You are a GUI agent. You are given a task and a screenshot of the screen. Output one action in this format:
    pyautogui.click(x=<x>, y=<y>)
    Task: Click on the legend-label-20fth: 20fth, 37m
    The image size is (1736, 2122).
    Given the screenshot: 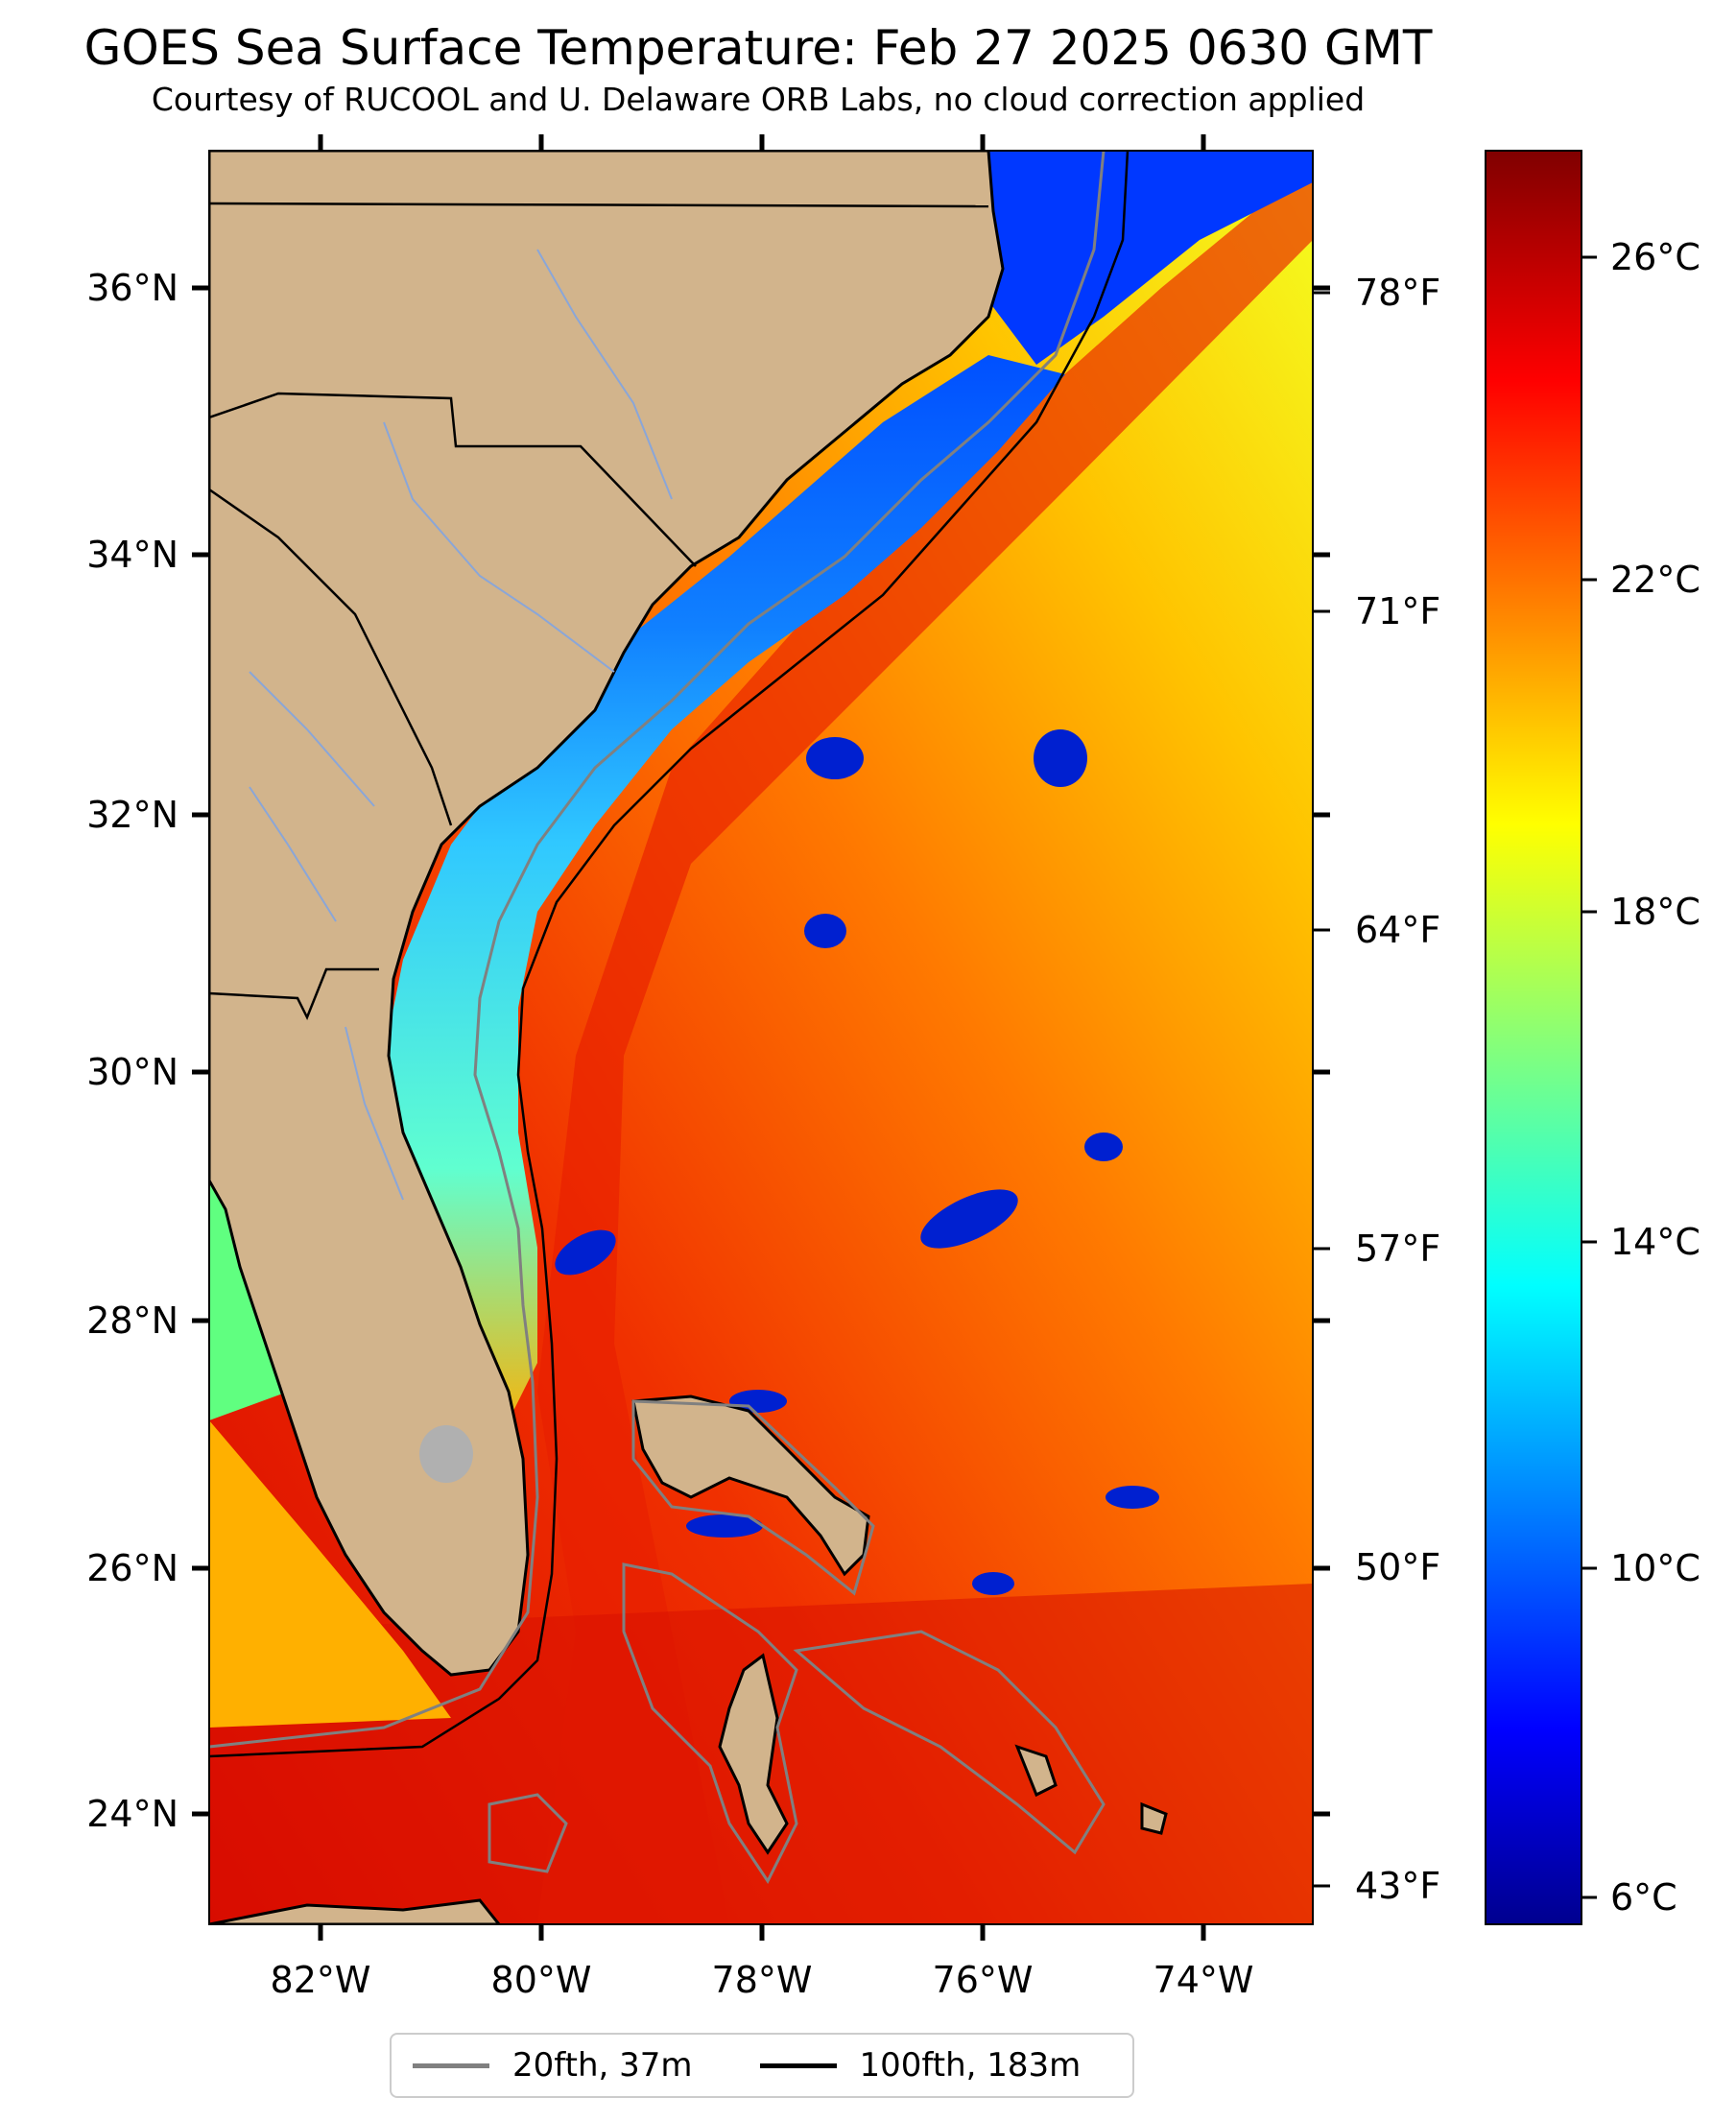 What is the action you would take?
    pyautogui.click(x=602, y=2065)
    